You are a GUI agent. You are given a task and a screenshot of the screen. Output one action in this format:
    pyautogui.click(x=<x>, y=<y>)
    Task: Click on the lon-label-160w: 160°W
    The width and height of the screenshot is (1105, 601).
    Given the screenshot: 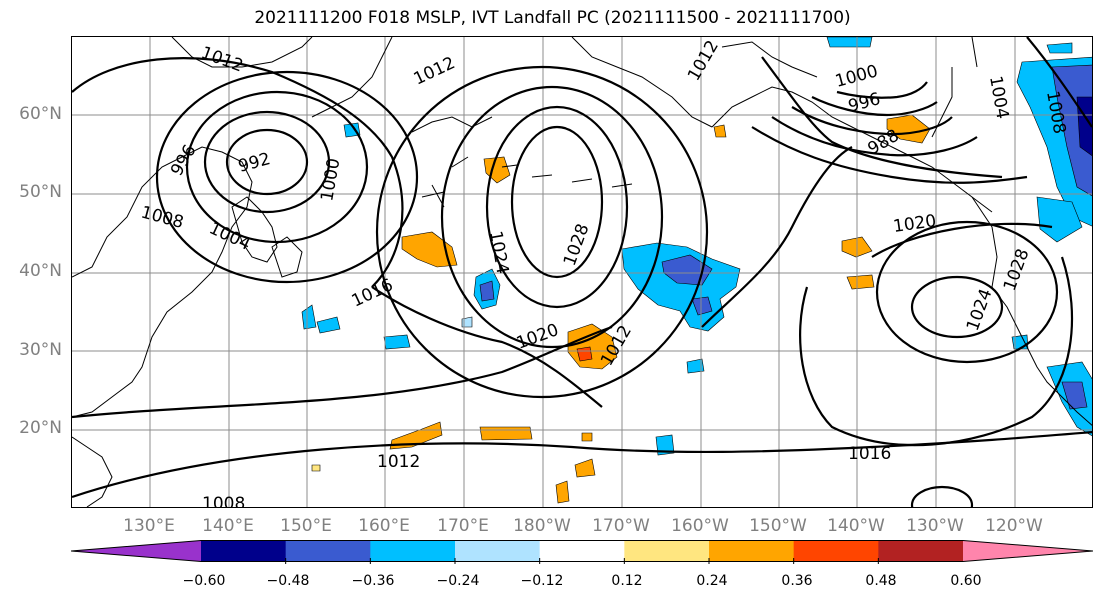 What is the action you would take?
    pyautogui.click(x=700, y=526)
    